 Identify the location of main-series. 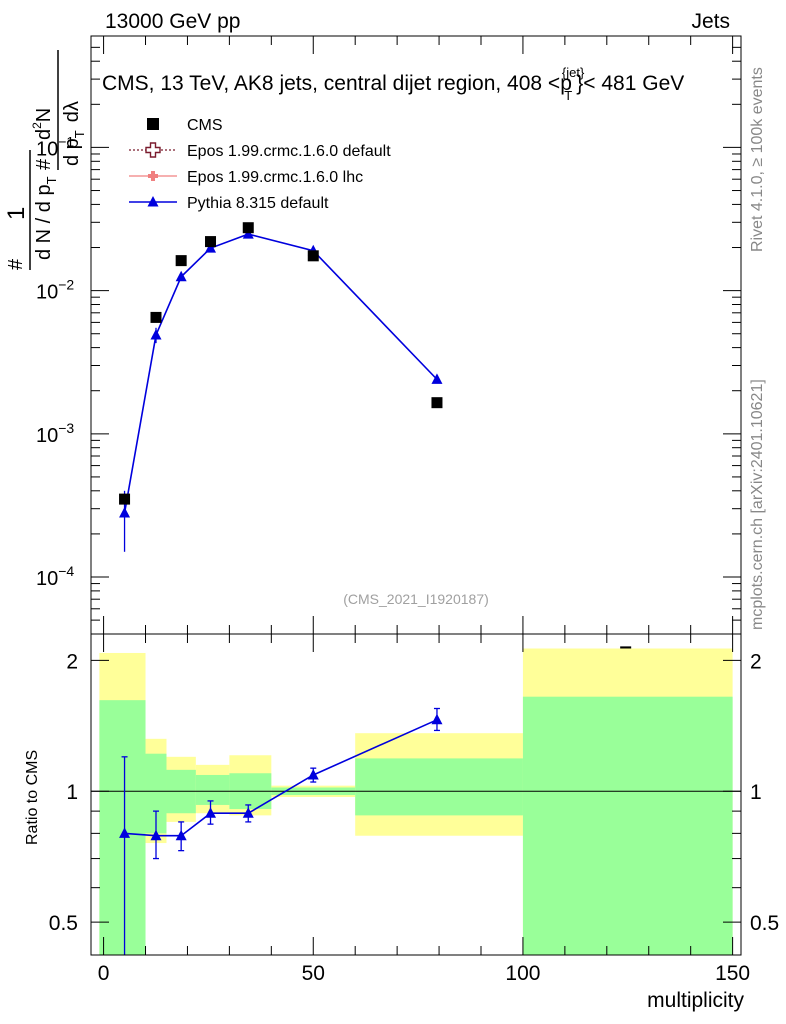
(281, 390).